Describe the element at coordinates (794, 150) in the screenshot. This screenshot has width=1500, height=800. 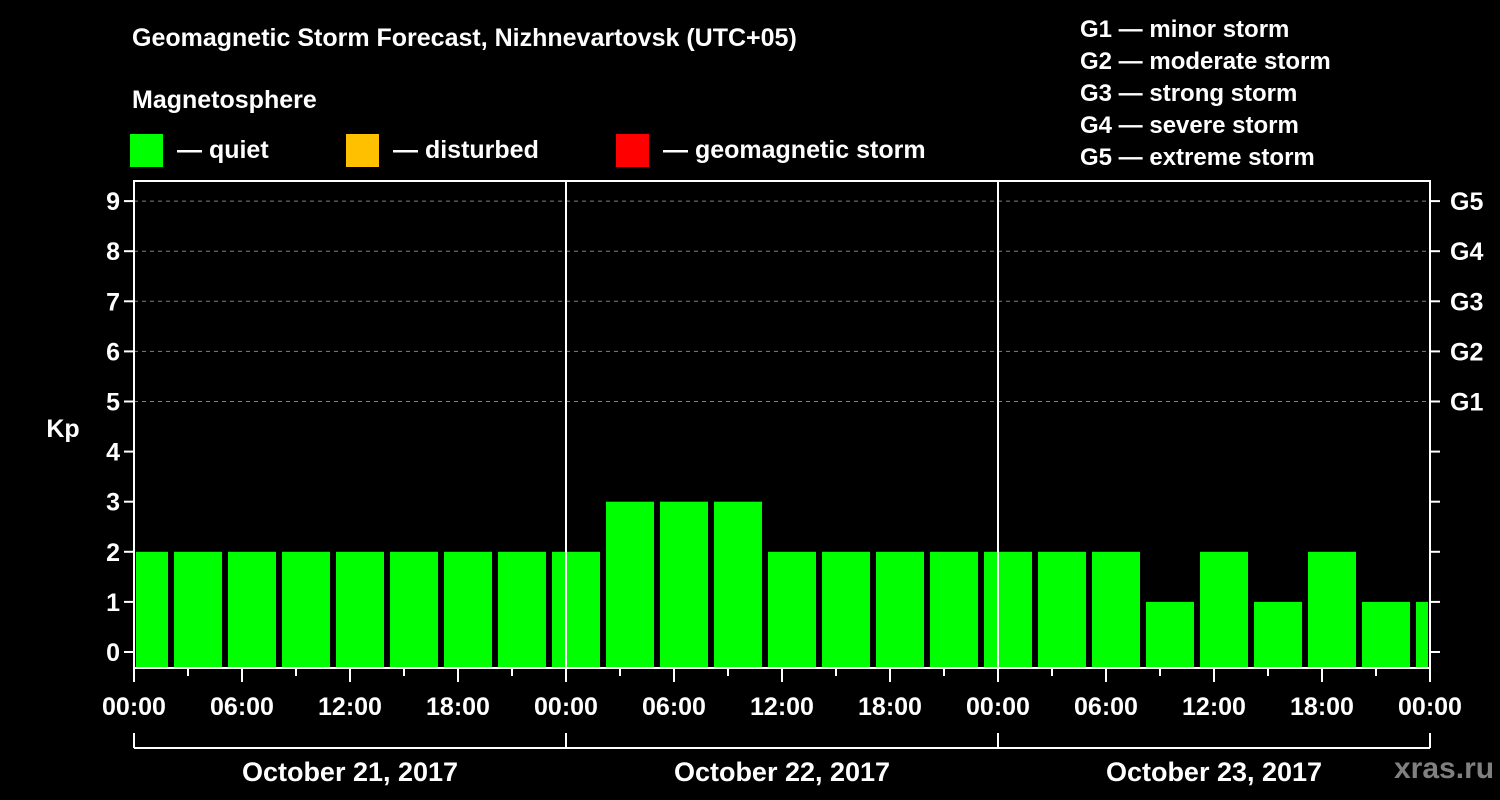
I see `legend-storm-label: — geomagnetic storm` at that location.